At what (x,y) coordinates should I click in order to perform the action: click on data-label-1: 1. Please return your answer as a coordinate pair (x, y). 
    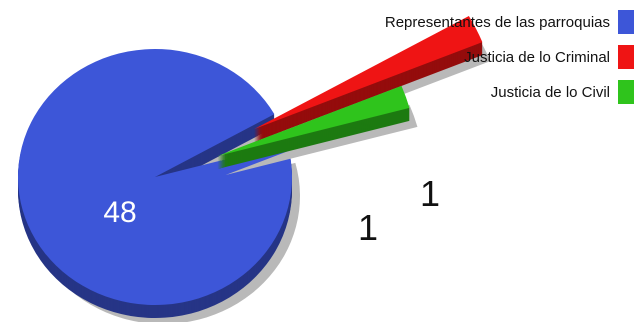
    Looking at the image, I should click on (430, 193).